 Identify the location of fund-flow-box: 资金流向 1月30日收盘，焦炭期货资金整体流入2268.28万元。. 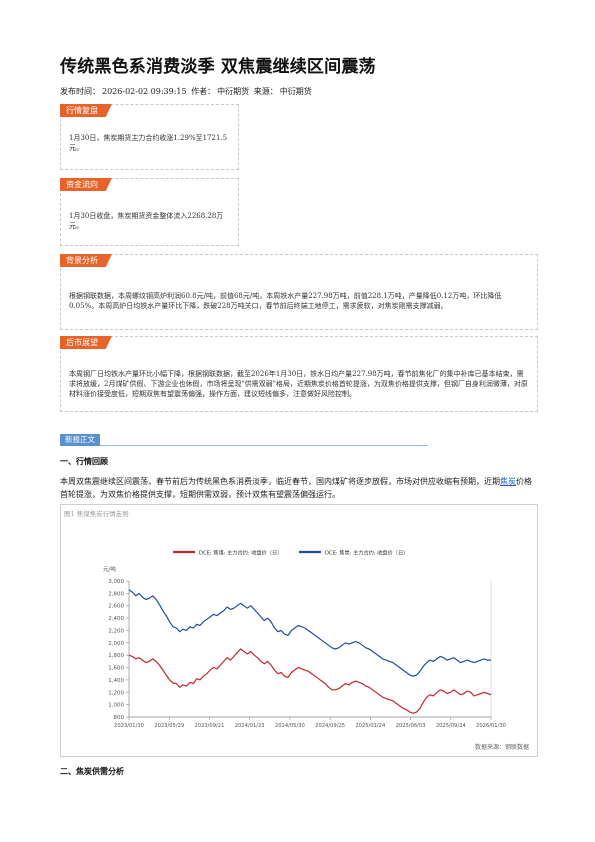
(149, 212).